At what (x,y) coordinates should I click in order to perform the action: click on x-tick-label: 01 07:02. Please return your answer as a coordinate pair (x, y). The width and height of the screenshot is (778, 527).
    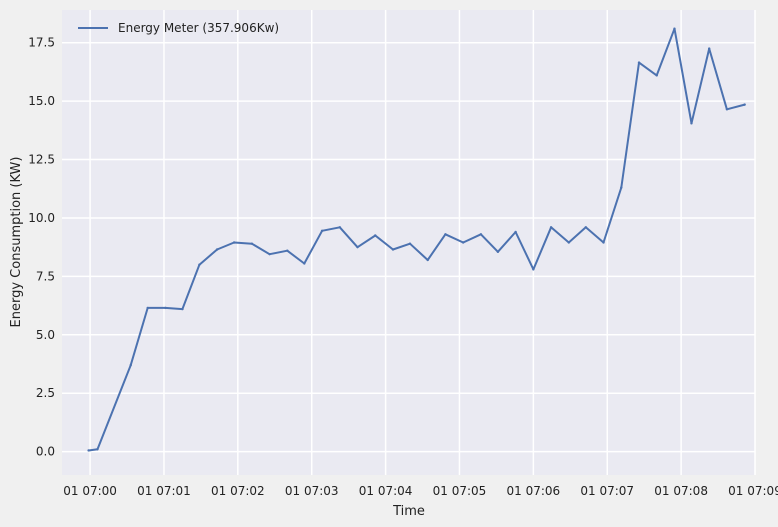
    Looking at the image, I should click on (238, 491).